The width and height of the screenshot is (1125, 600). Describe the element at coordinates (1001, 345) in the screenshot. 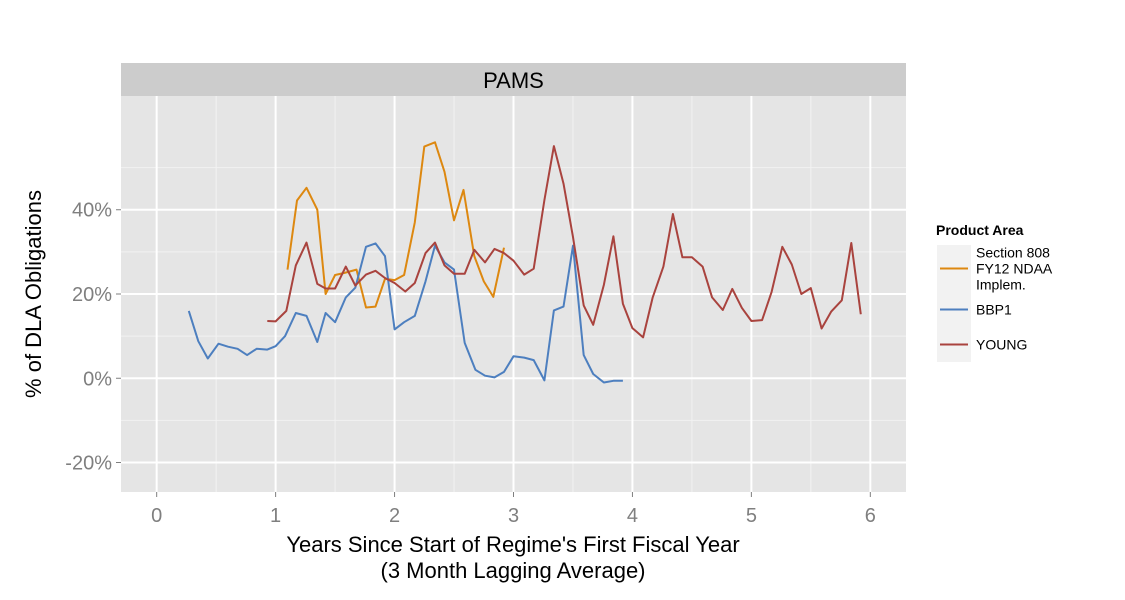

I see `legend-label: YOUNG` at that location.